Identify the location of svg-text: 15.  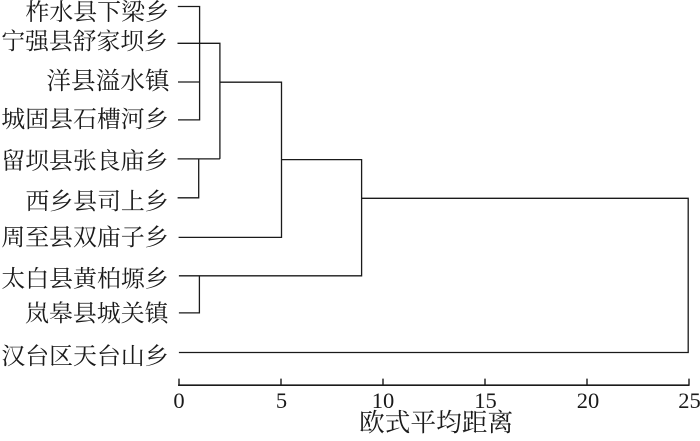
(485, 400).